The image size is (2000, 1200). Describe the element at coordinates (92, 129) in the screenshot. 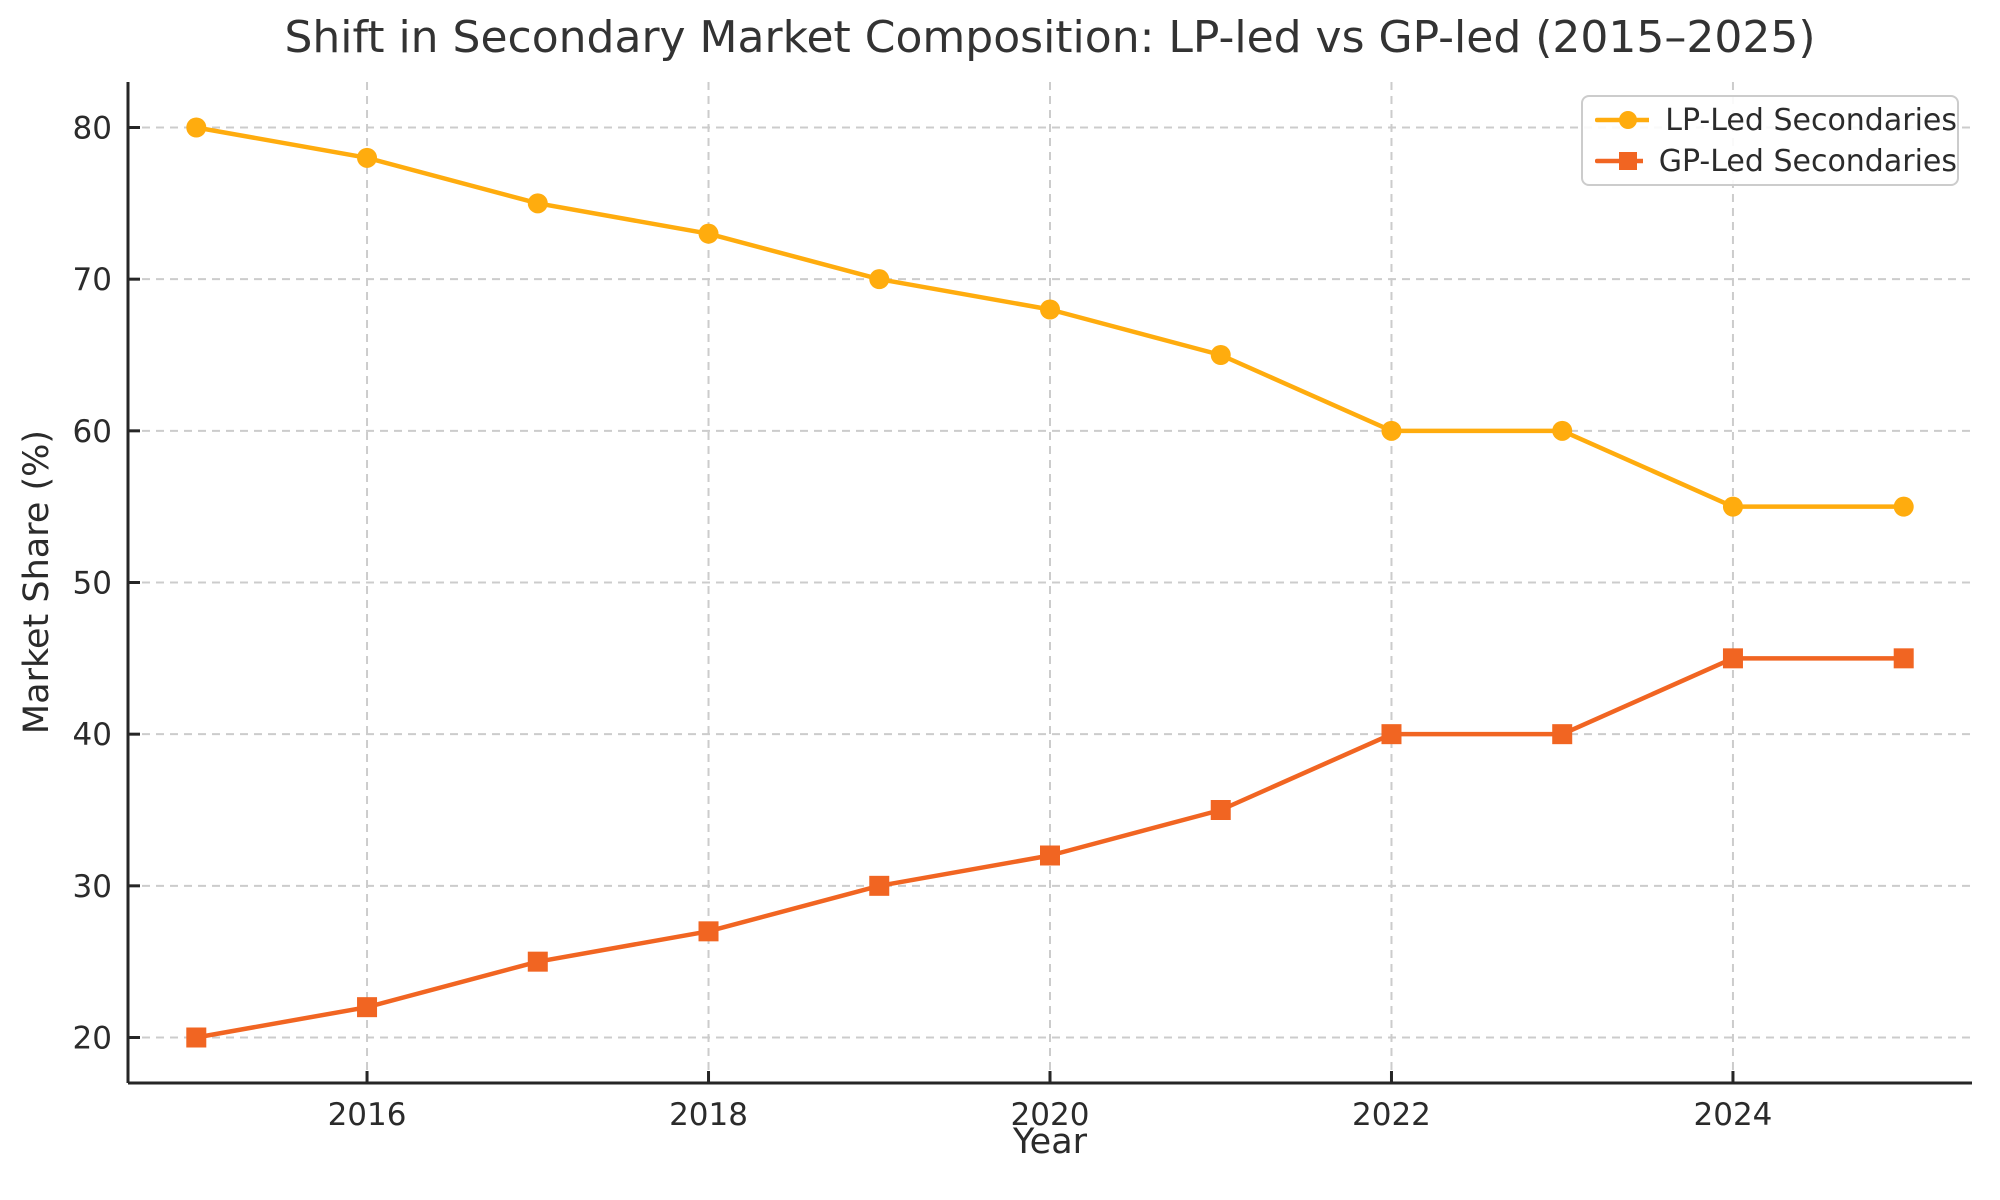

I see `y-tick-label: 80` at that location.